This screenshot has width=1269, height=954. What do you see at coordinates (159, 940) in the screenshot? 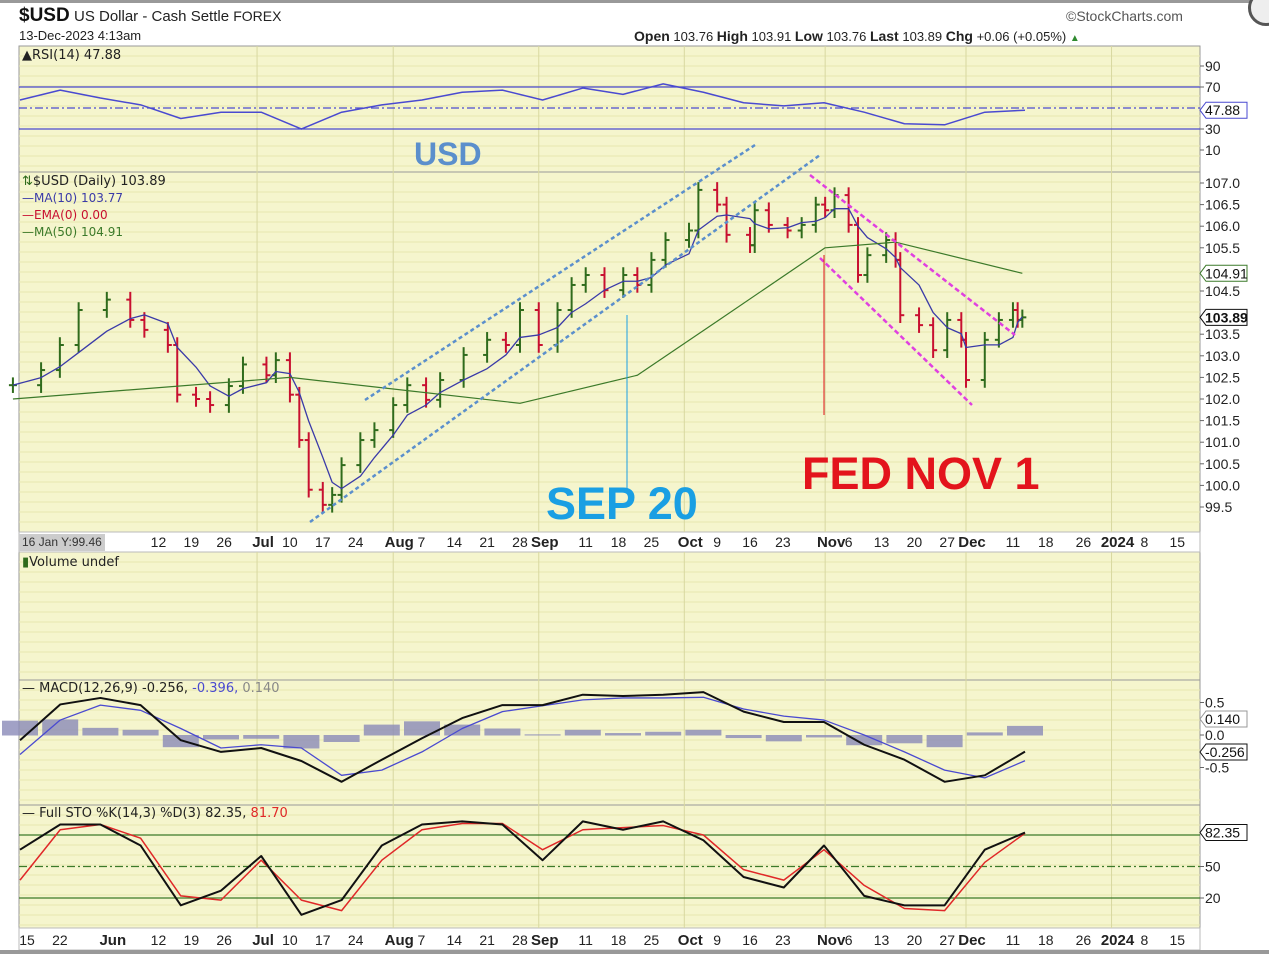
I see `date-tick-label: 12` at bounding box center [159, 940].